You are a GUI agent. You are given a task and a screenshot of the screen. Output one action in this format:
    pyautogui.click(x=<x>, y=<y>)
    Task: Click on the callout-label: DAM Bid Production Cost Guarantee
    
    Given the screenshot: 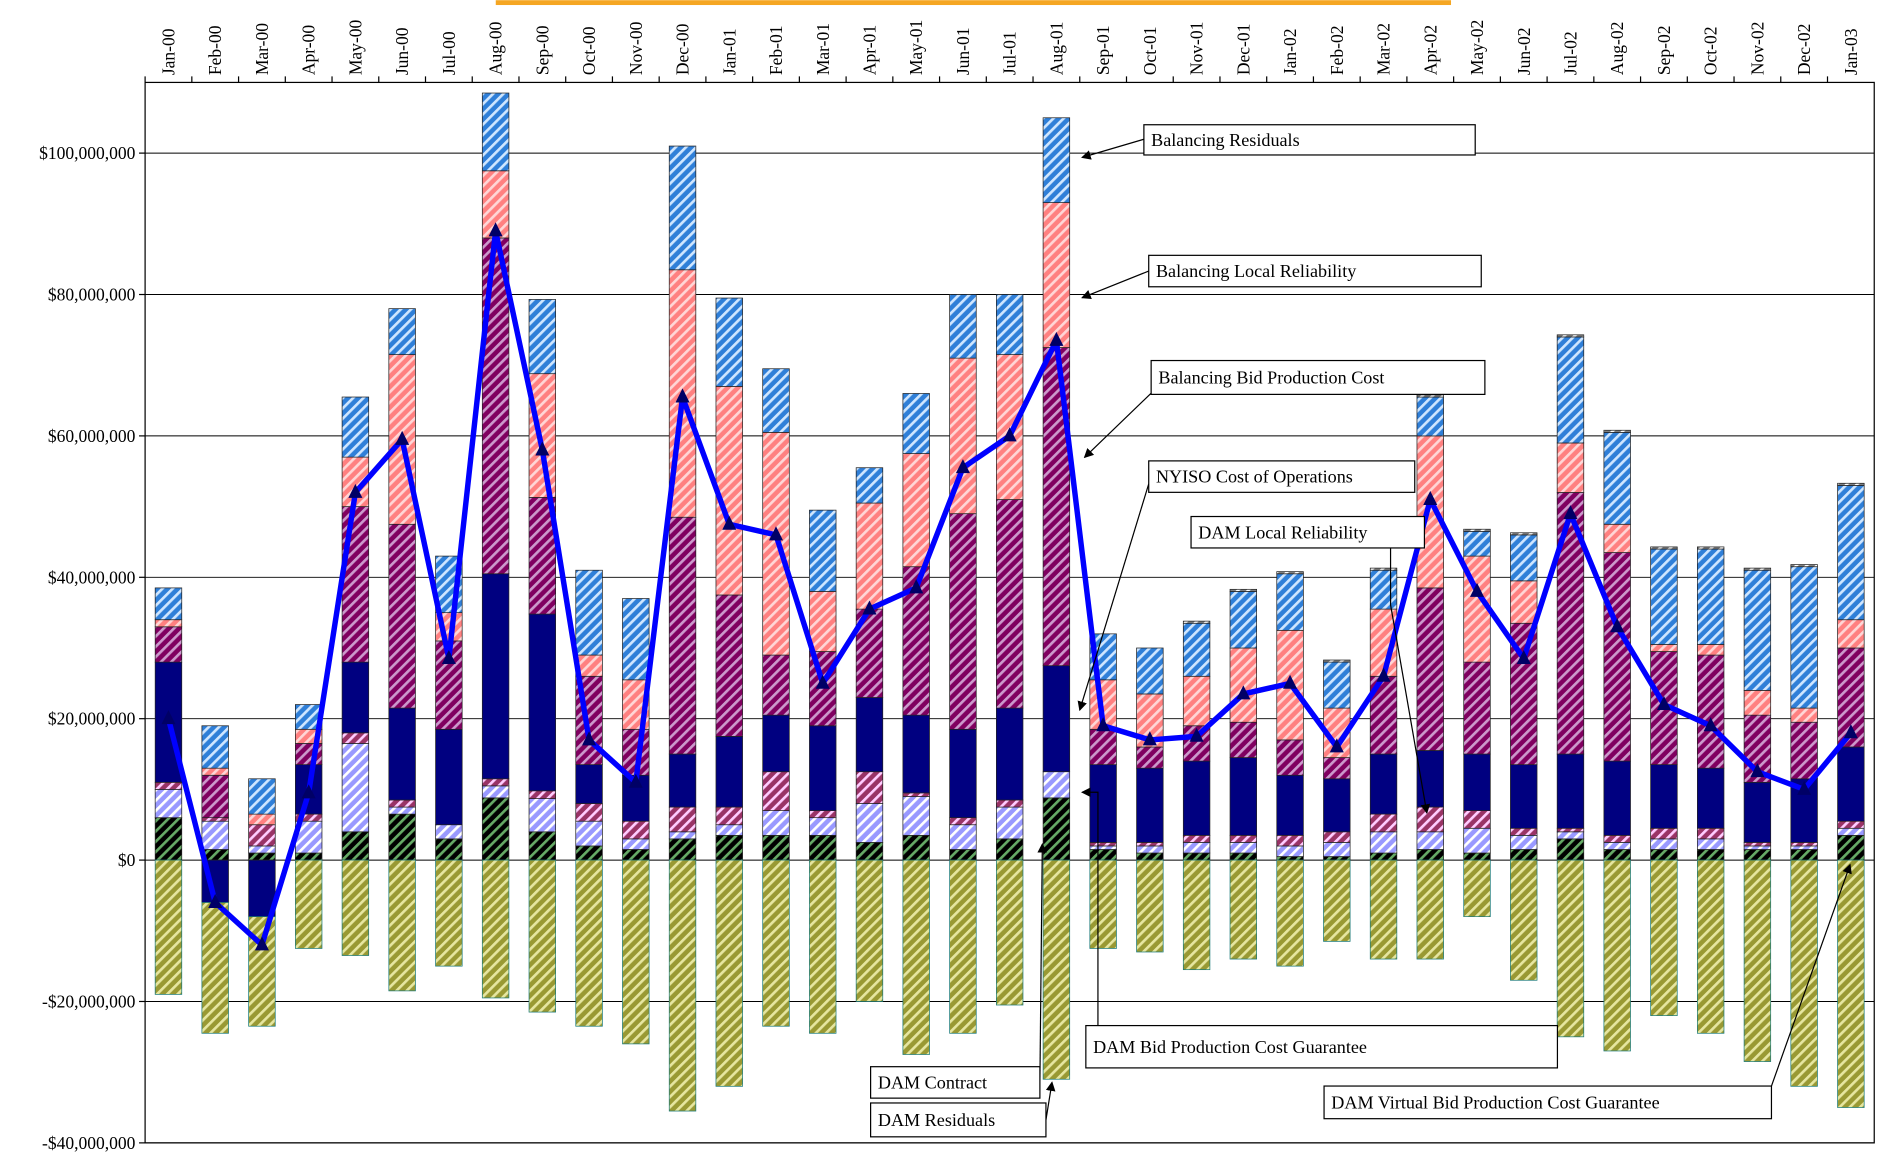 What is the action you would take?
    pyautogui.click(x=1230, y=1047)
    